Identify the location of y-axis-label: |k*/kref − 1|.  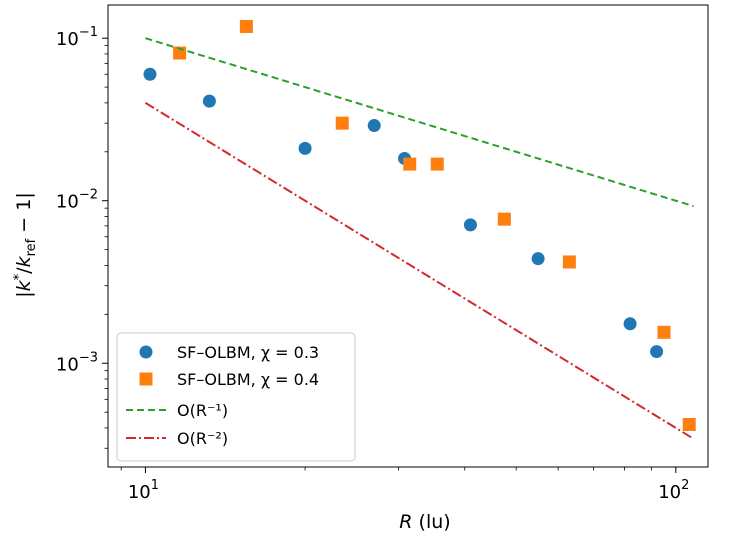
(25, 244).